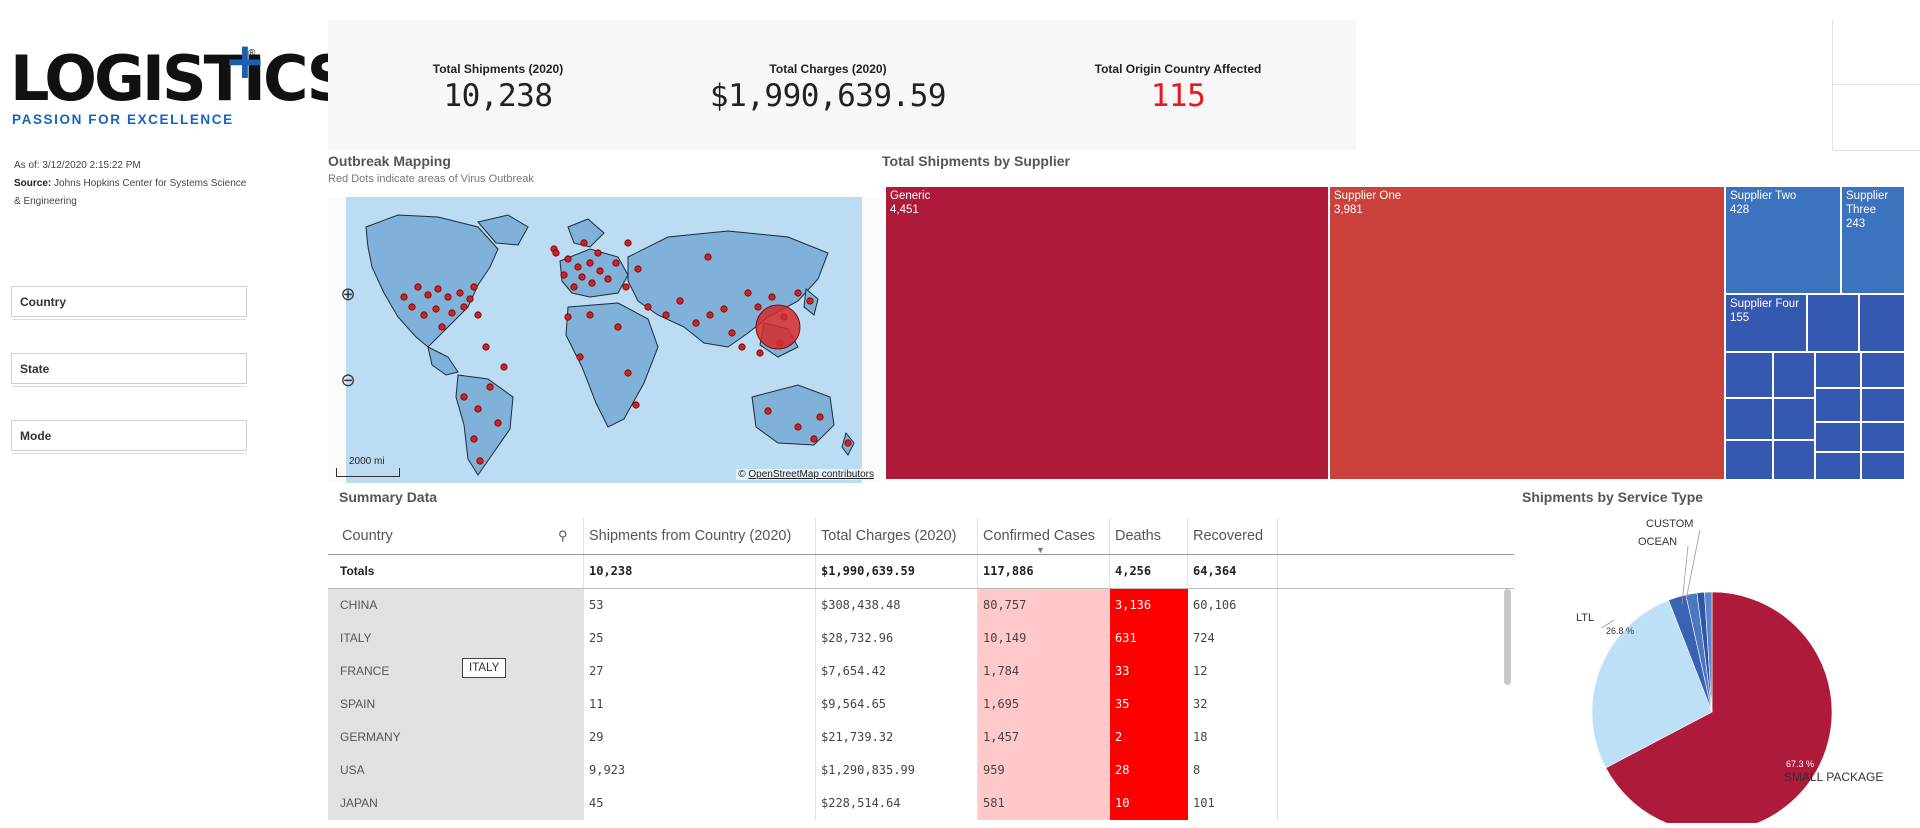 The image size is (1920, 828). I want to click on kpi-countries-affected: Total Origin Country Affected 115, so click(1178, 88).